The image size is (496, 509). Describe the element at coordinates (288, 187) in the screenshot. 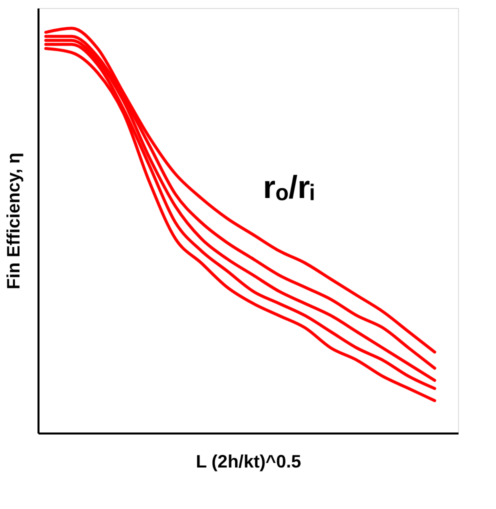

I see `annotation: rₒ/rᵢ` at that location.